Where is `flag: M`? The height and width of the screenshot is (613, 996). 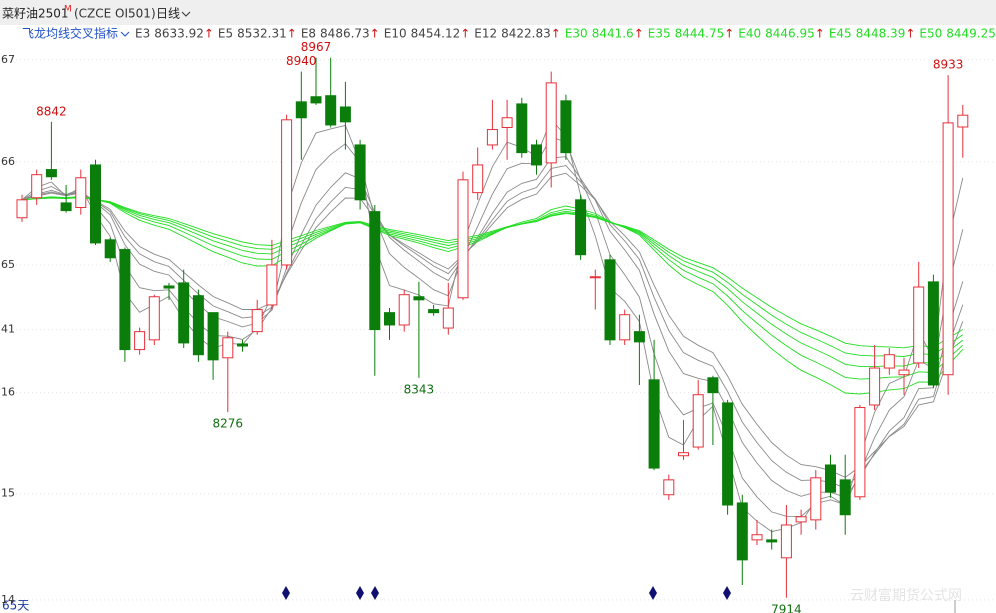 flag: M is located at coordinates (68, 10).